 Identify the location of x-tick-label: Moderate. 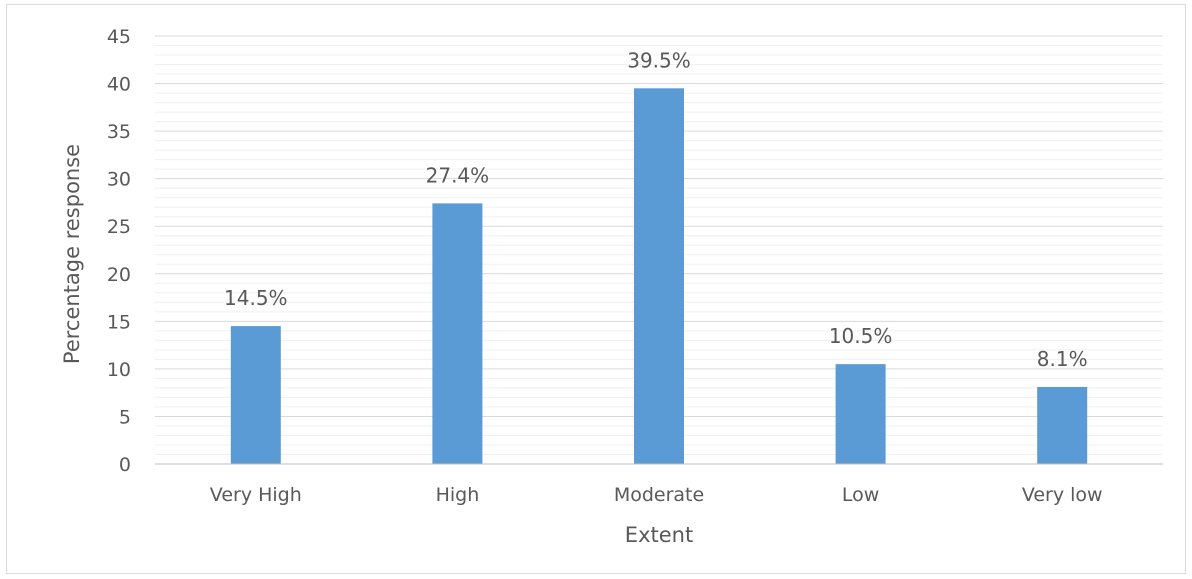
(659, 495).